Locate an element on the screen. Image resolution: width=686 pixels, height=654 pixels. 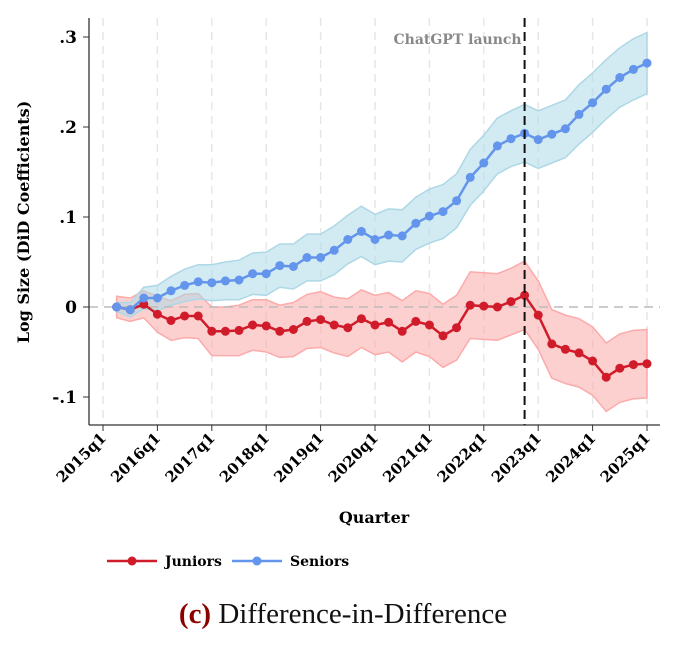
y-tick-label: .3 is located at coordinates (68, 38).